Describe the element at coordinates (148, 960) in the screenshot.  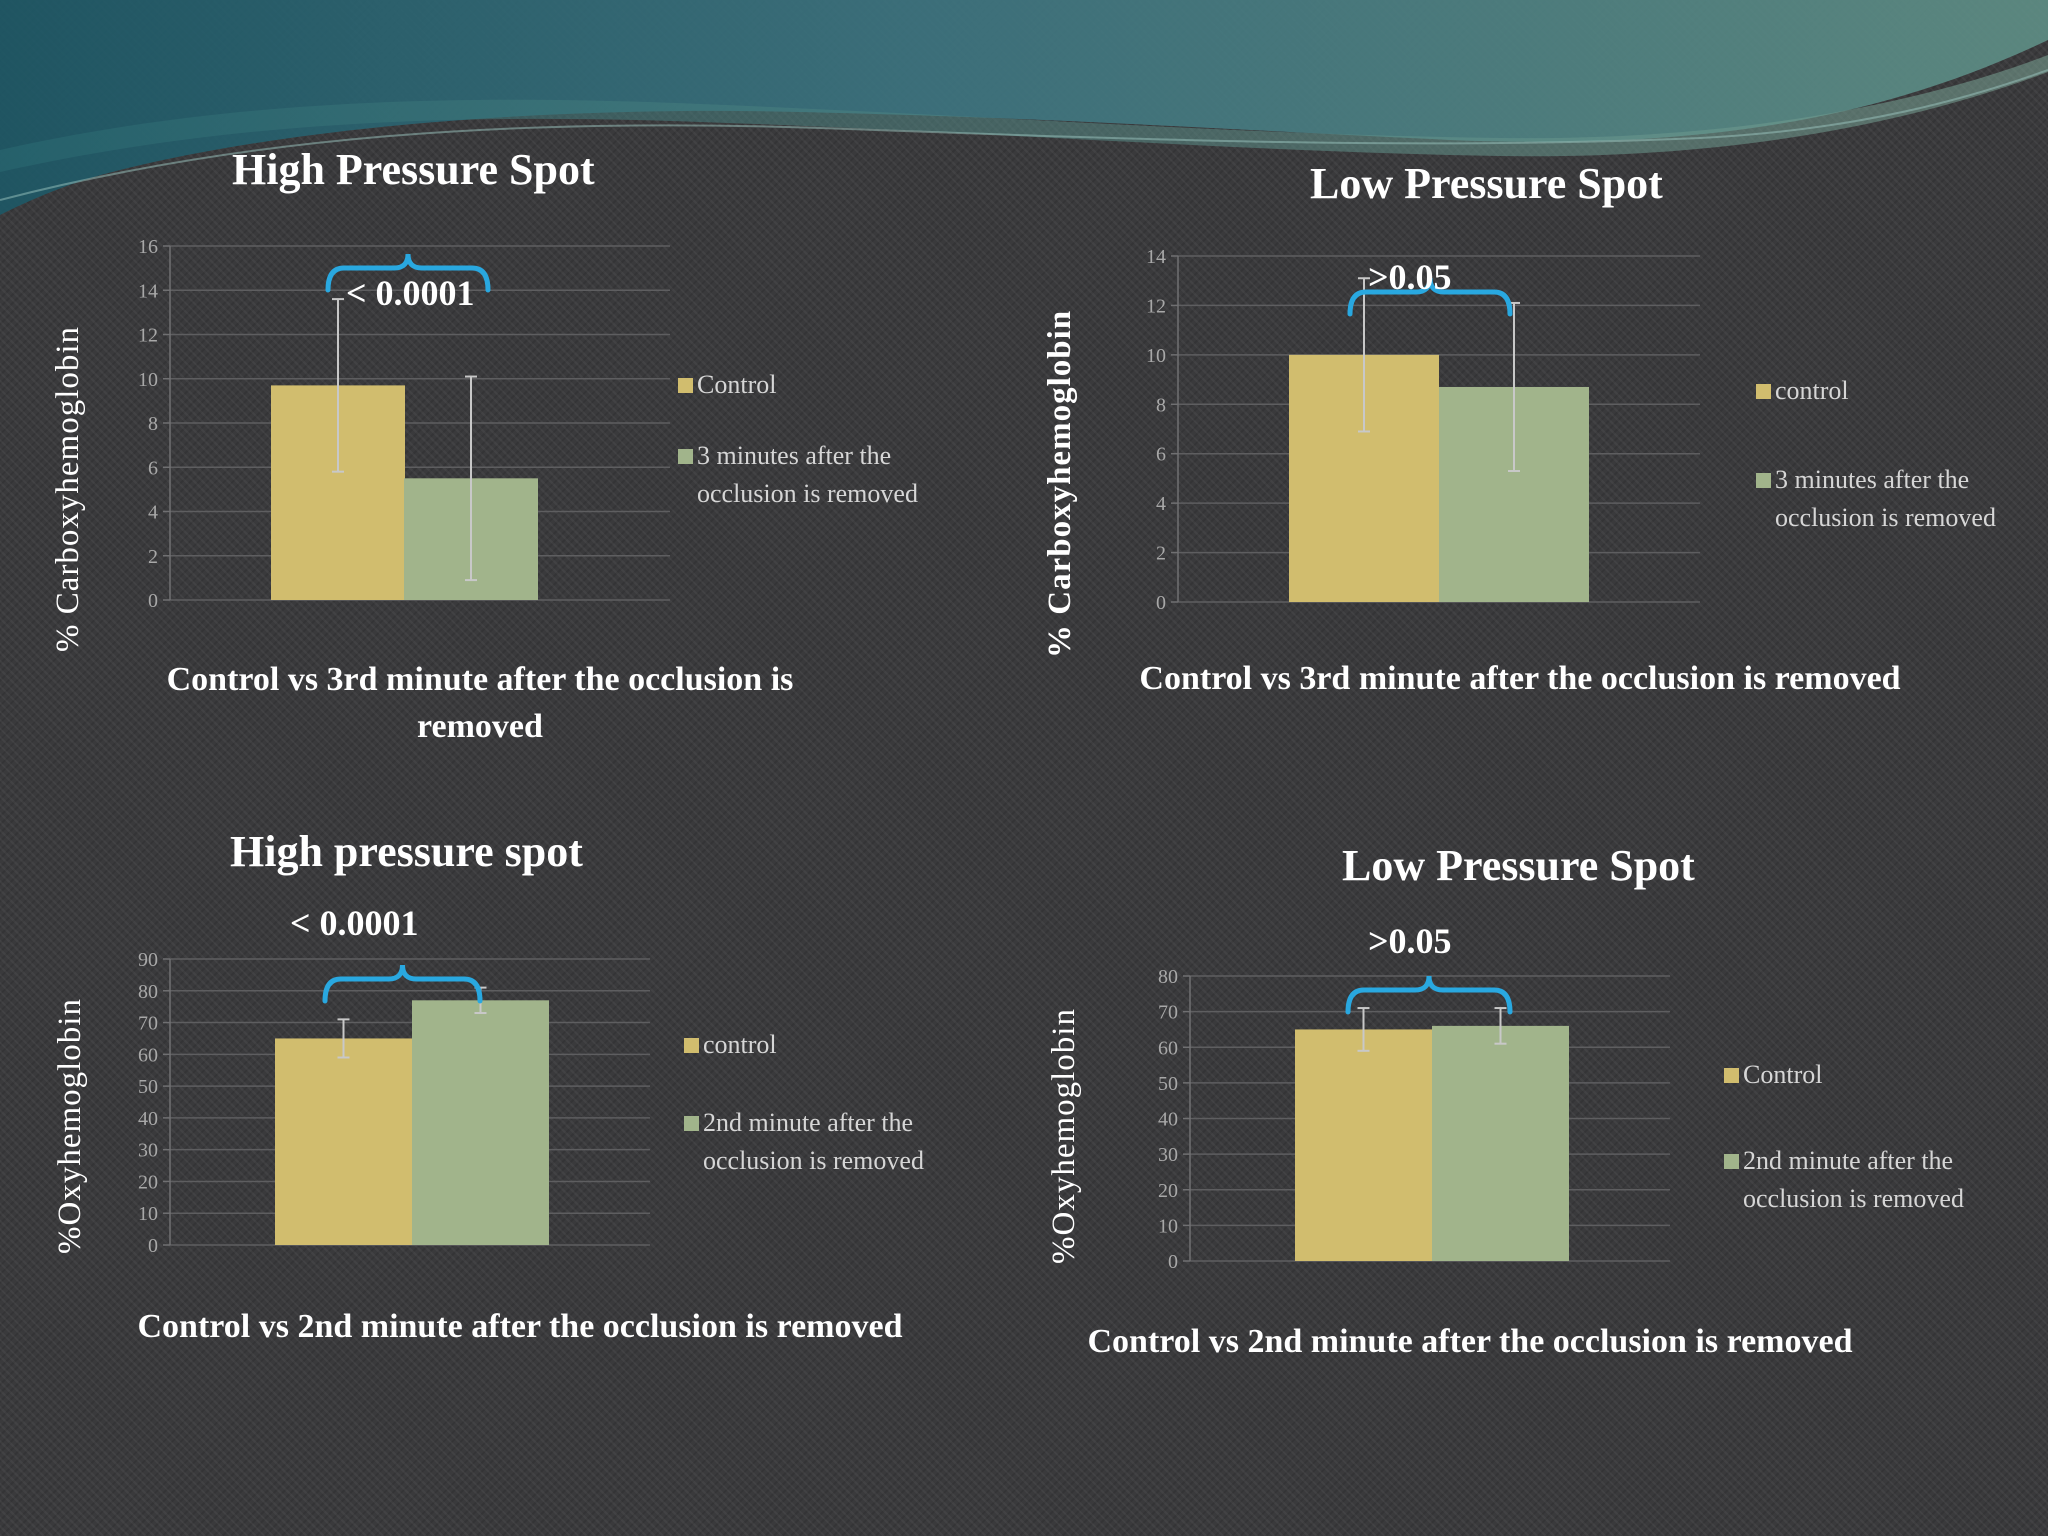
I see `y-tick-label: 90` at that location.